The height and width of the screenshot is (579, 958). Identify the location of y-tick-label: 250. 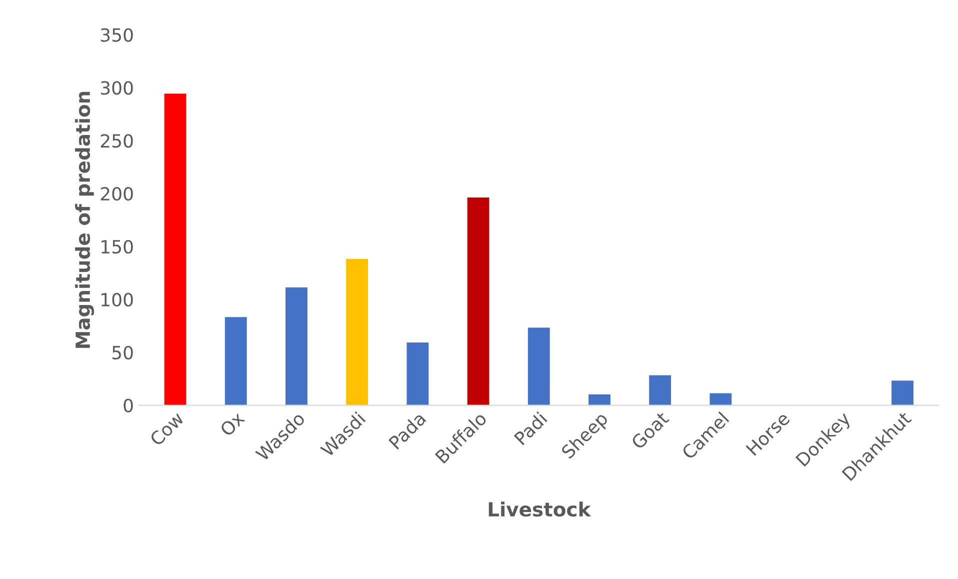
(116, 141).